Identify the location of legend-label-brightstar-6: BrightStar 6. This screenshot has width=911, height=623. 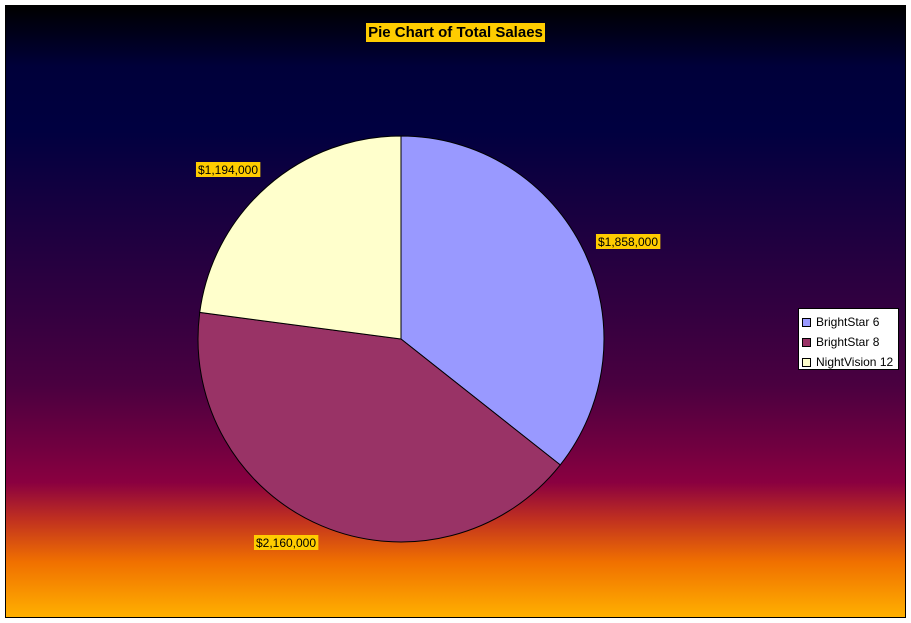
(848, 322).